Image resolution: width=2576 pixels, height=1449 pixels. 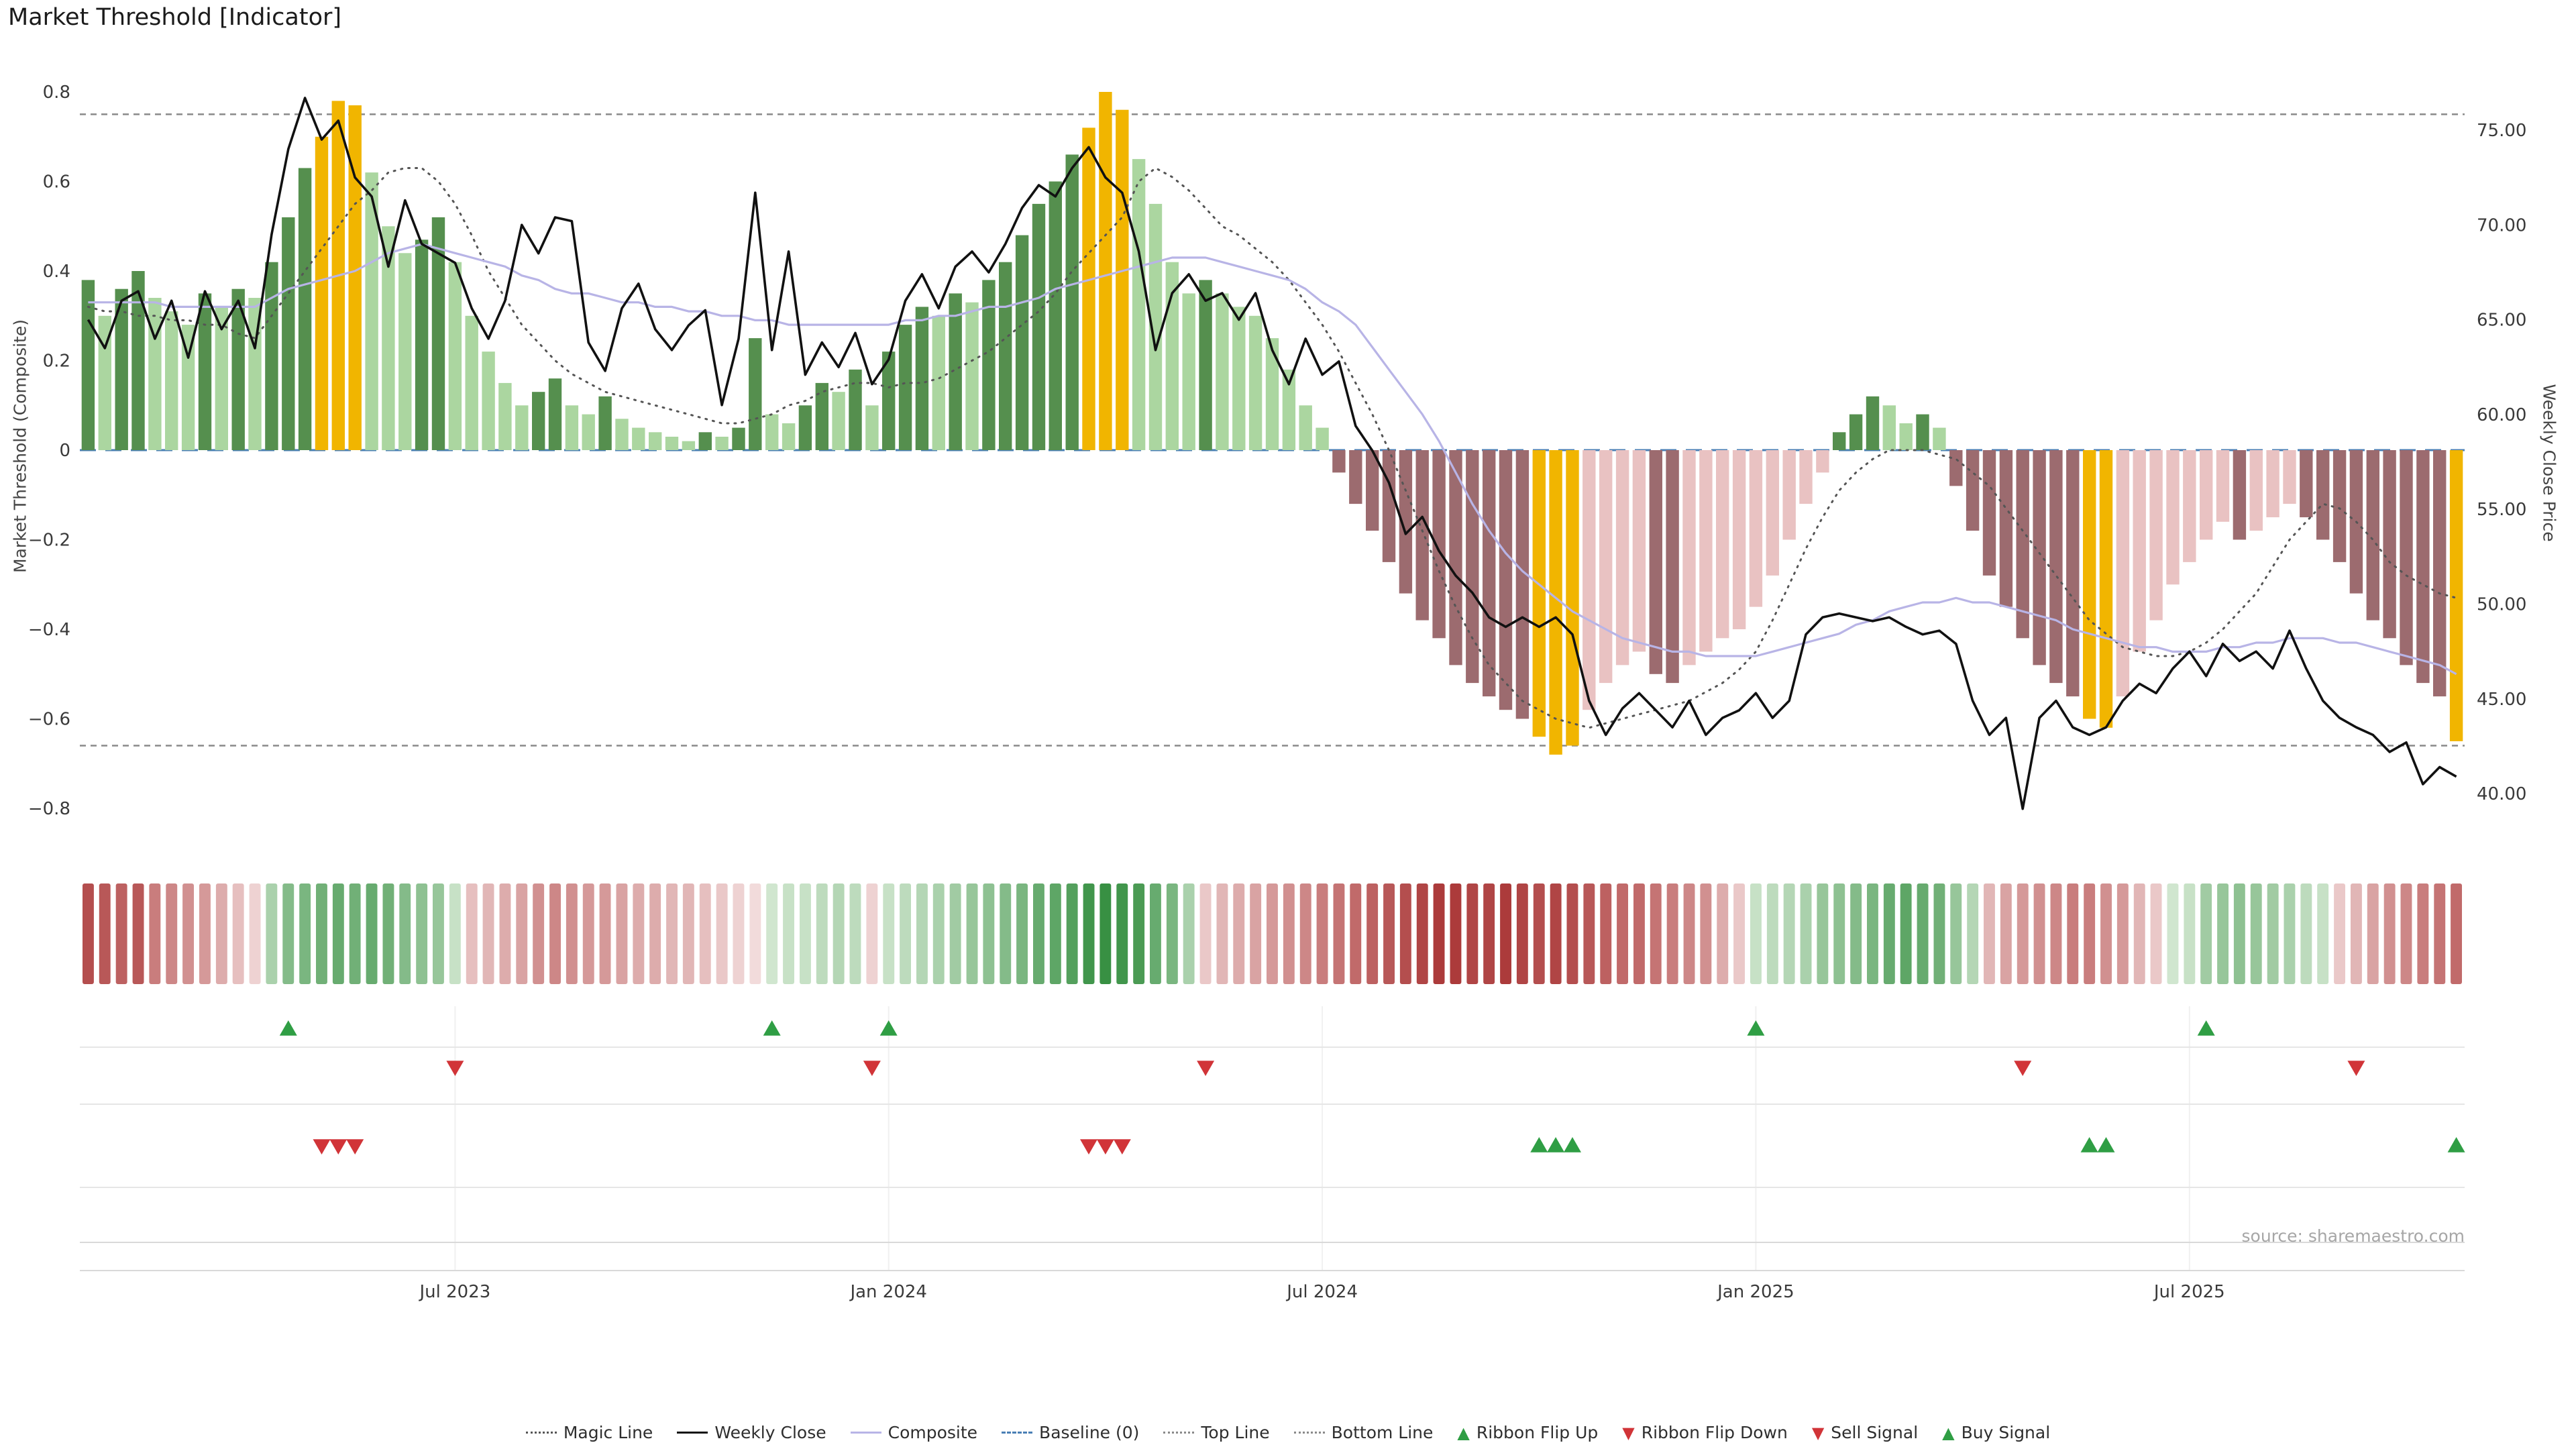 I want to click on legend-item-bottom-line: Bottom Line, so click(x=1363, y=1432).